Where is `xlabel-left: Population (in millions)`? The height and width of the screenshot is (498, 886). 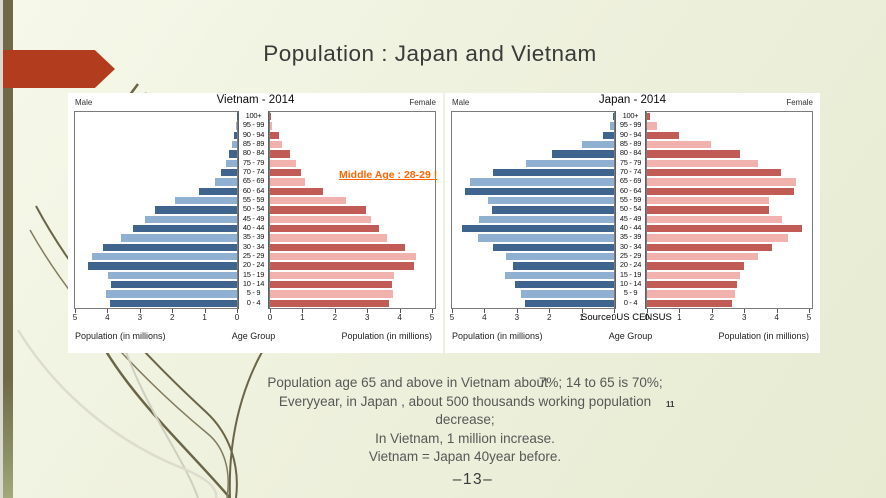 xlabel-left: Population (in millions) is located at coordinates (120, 336).